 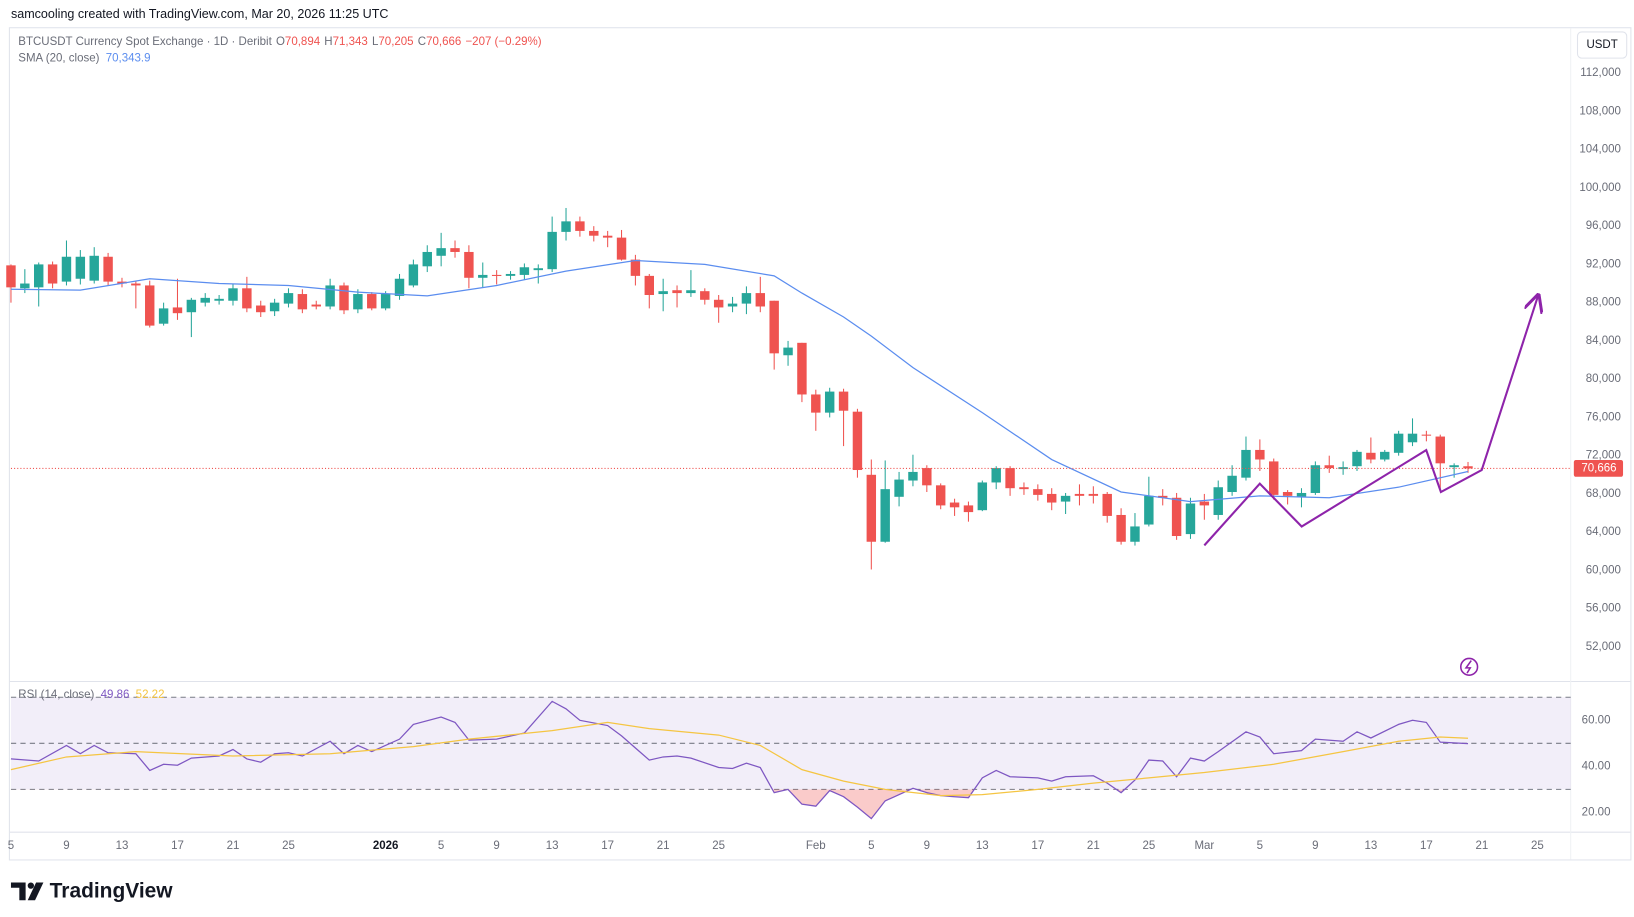 I want to click on price-tick-label: 88,000, so click(x=1603, y=303).